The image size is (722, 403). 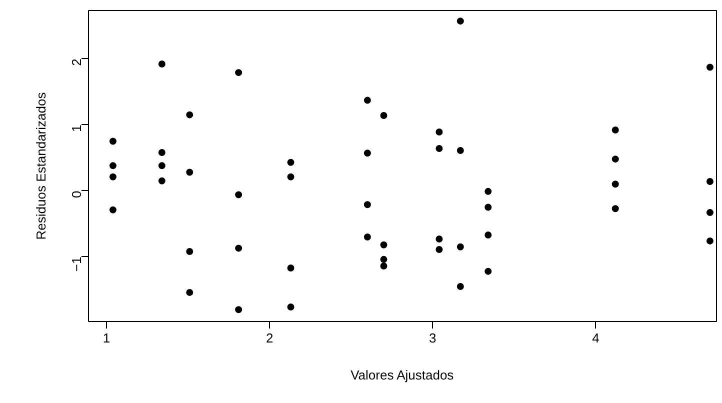 What do you see at coordinates (76, 194) in the screenshot?
I see `y-tick-label: 0` at bounding box center [76, 194].